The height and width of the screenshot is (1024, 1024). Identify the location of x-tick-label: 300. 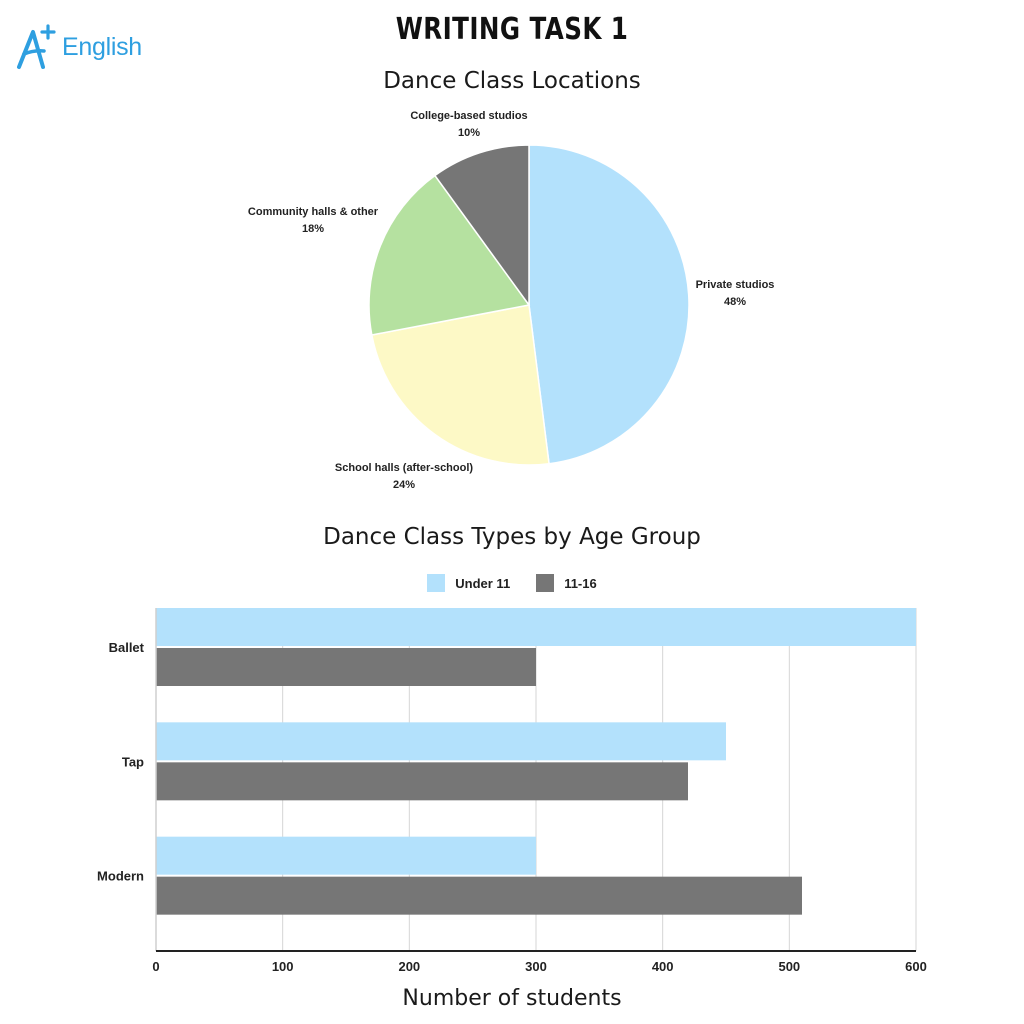
(536, 966).